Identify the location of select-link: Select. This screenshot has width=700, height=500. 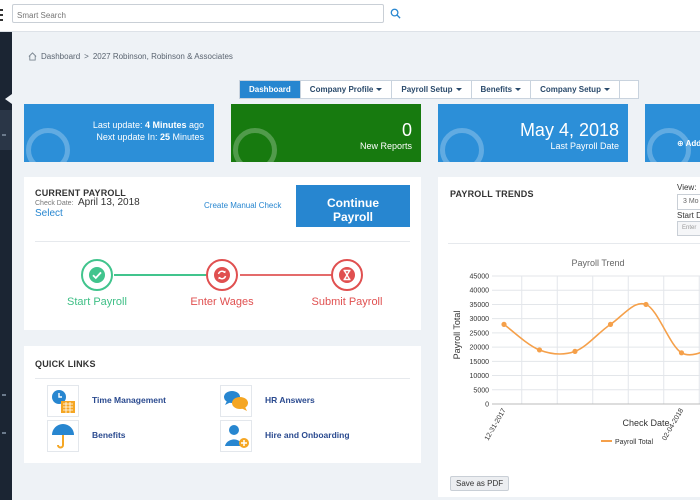
(49, 213).